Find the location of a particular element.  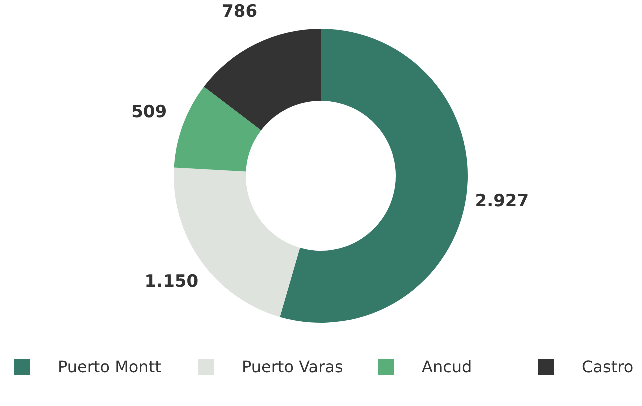

legend-label: Ancud is located at coordinates (447, 367).